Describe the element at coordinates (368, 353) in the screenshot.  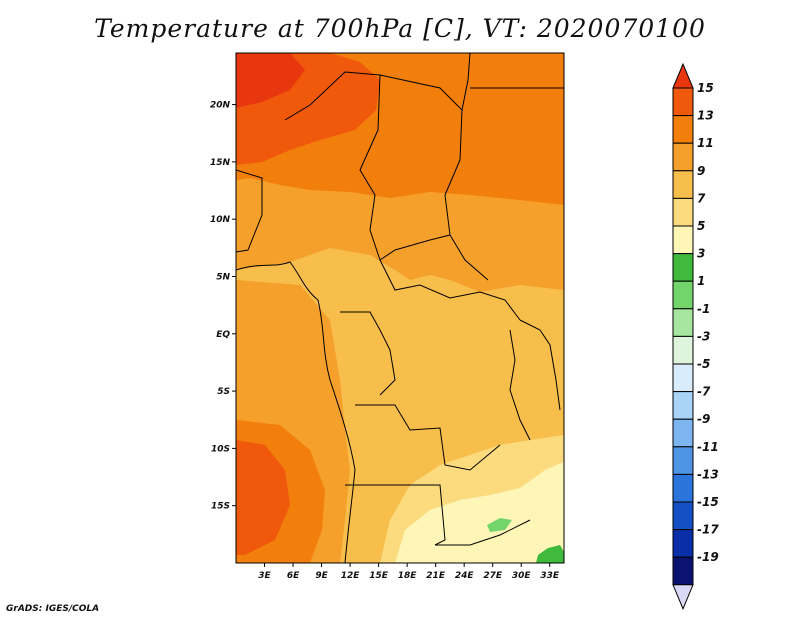
I see `border-congo` at that location.